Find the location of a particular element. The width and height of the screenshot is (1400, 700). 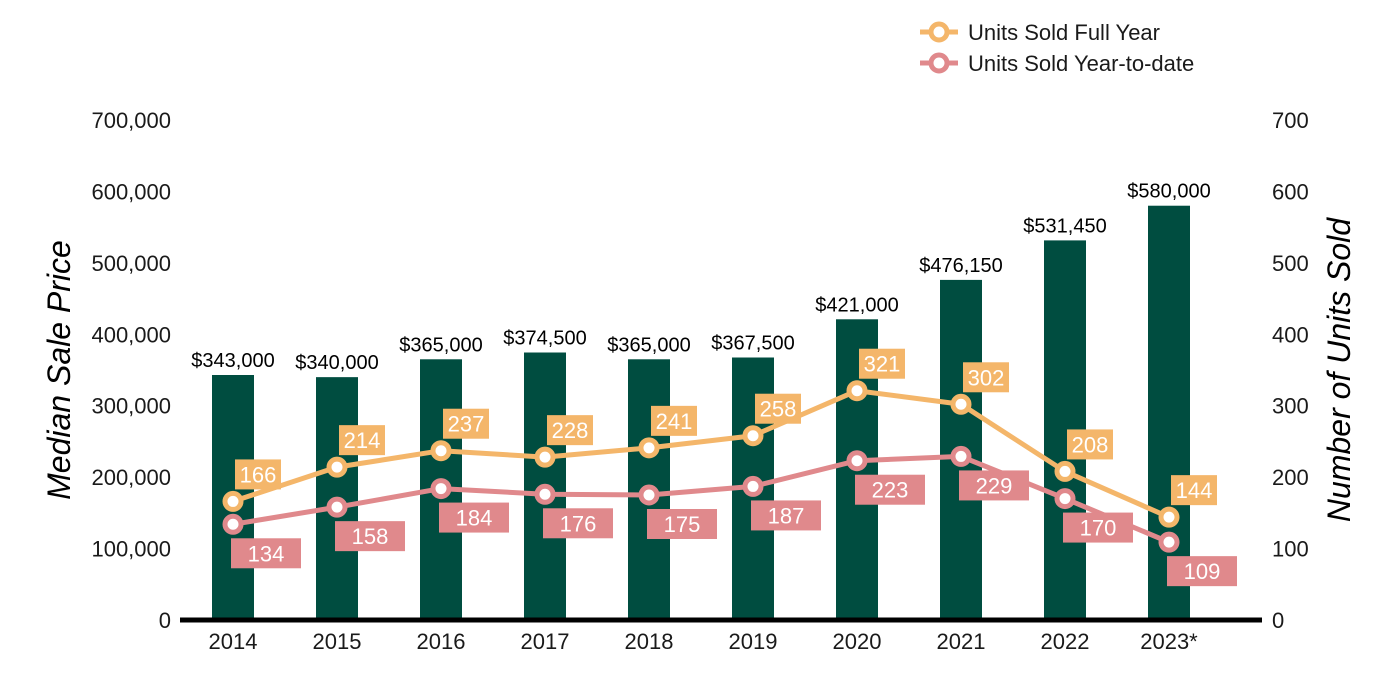

full-year-label-text: 214 is located at coordinates (362, 440).